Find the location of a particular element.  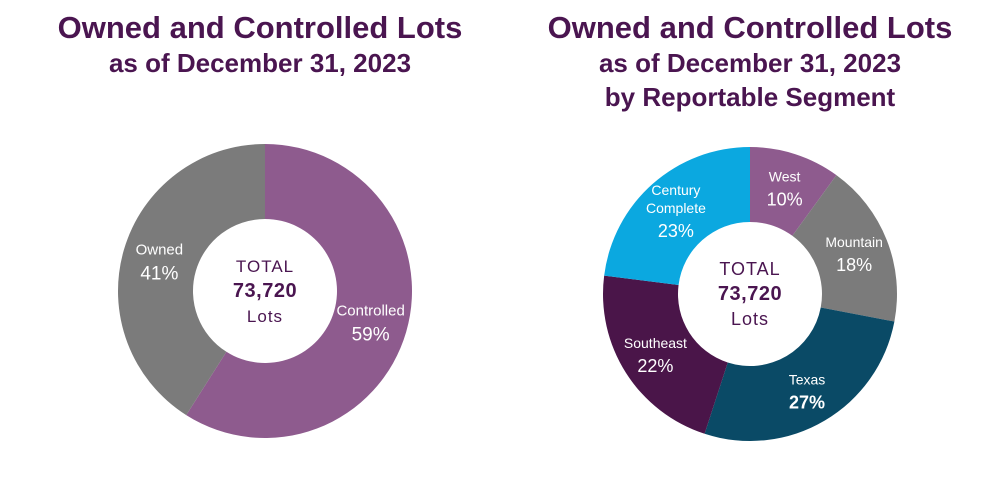

right-chart-subtitle: as of December 31, 2023 is located at coordinates (750, 63).